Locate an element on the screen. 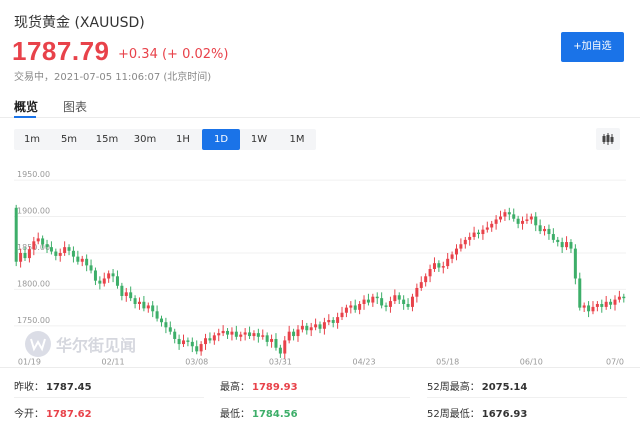 The image size is (640, 435). tab-overview: 概览 is located at coordinates (26, 107).